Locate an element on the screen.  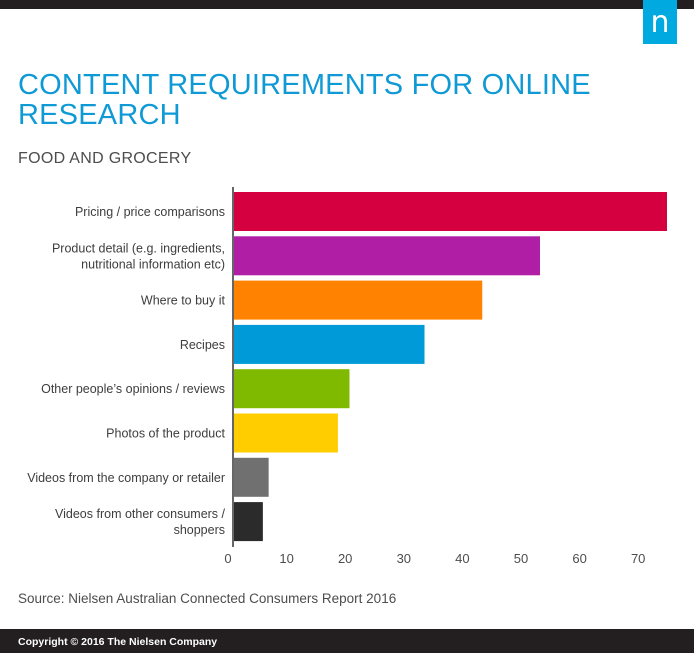
x-tick-label: 20 is located at coordinates (345, 558).